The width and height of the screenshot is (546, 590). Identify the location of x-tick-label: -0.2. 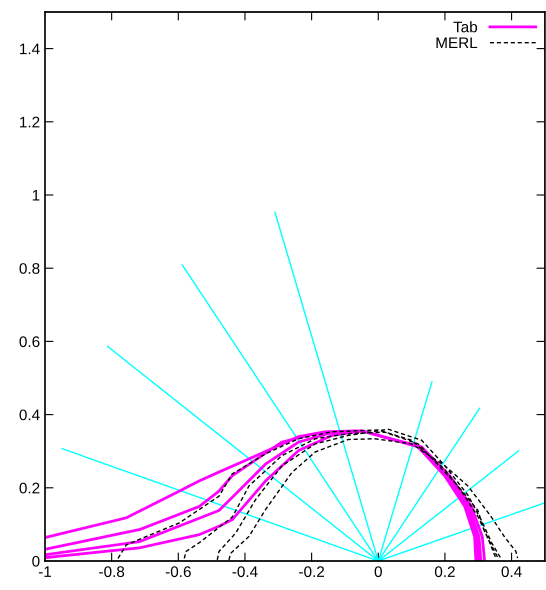
(311, 572).